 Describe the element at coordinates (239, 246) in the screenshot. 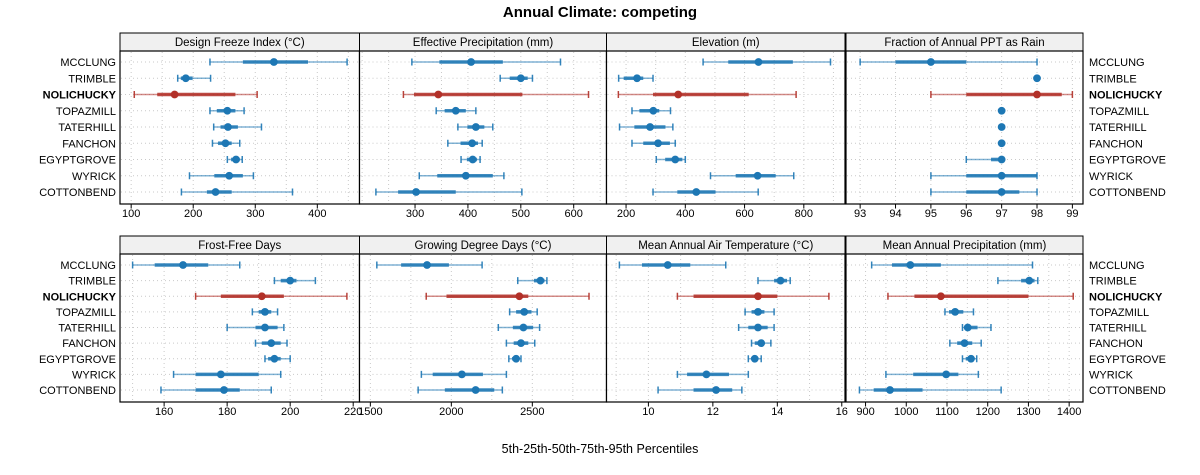

I see `strip-title: Frost-Free Days` at that location.